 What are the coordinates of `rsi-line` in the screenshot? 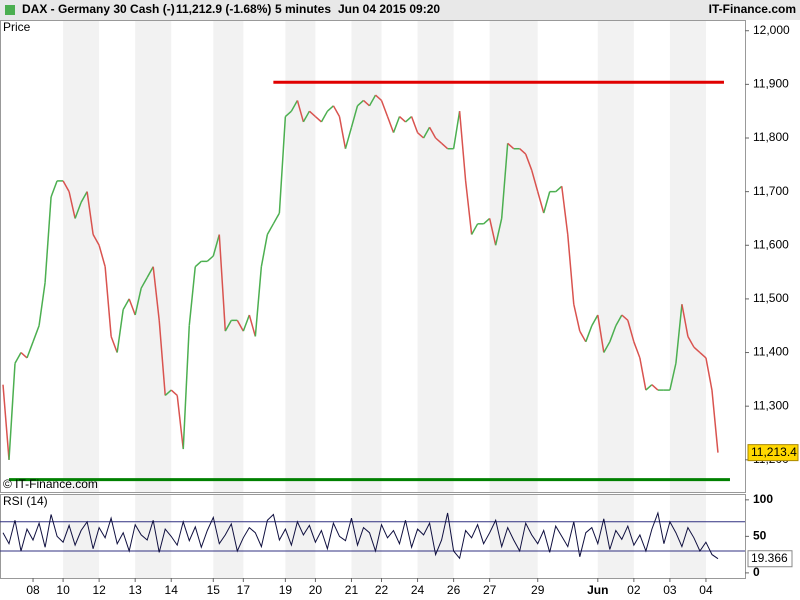 It's located at (360, 535).